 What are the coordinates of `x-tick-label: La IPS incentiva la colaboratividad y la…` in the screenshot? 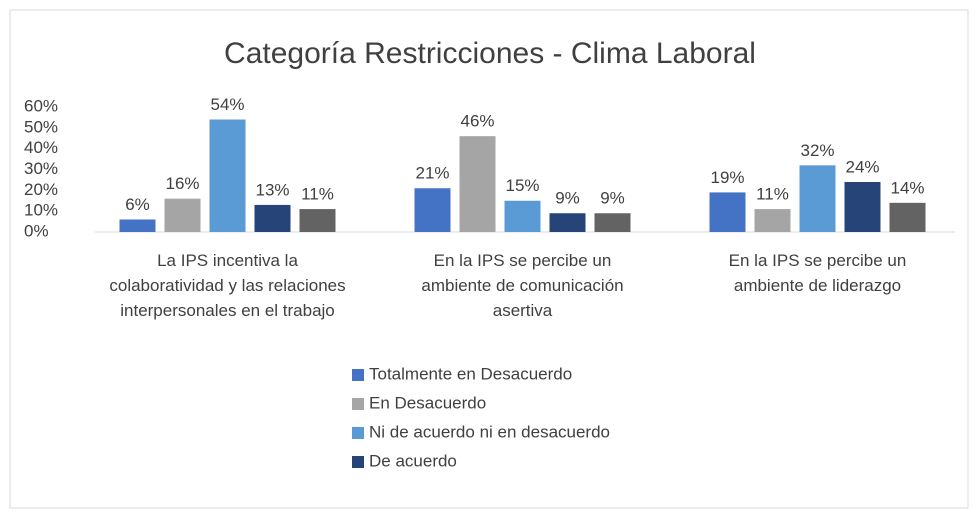 It's located at (227, 285).